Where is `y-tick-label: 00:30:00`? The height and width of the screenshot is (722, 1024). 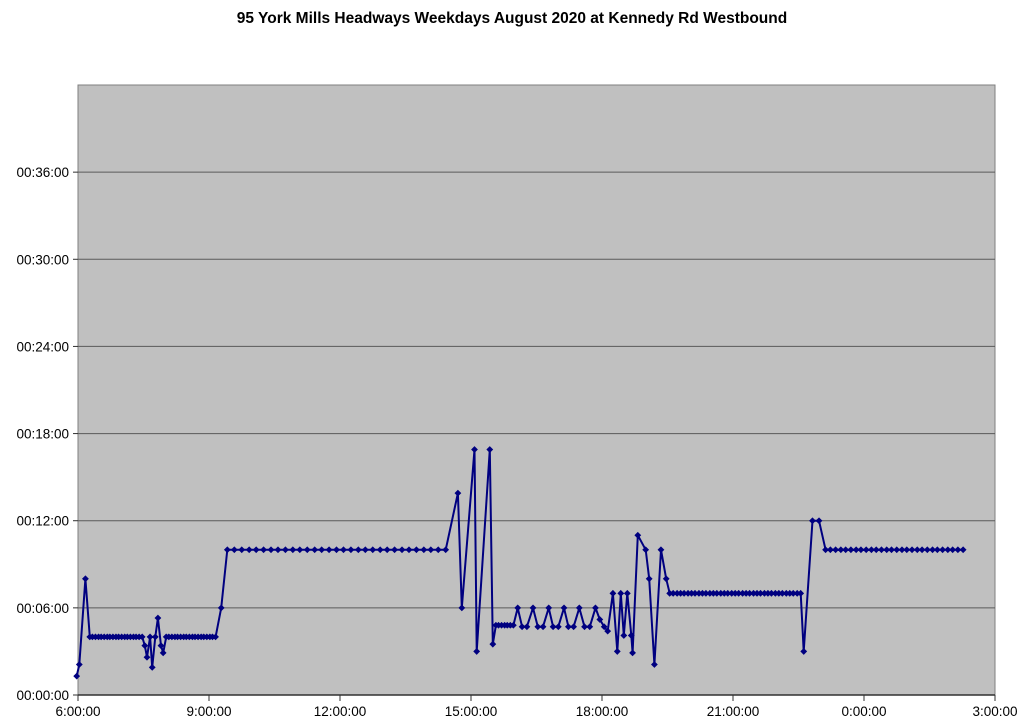 y-tick-label: 00:30:00 is located at coordinates (42, 259).